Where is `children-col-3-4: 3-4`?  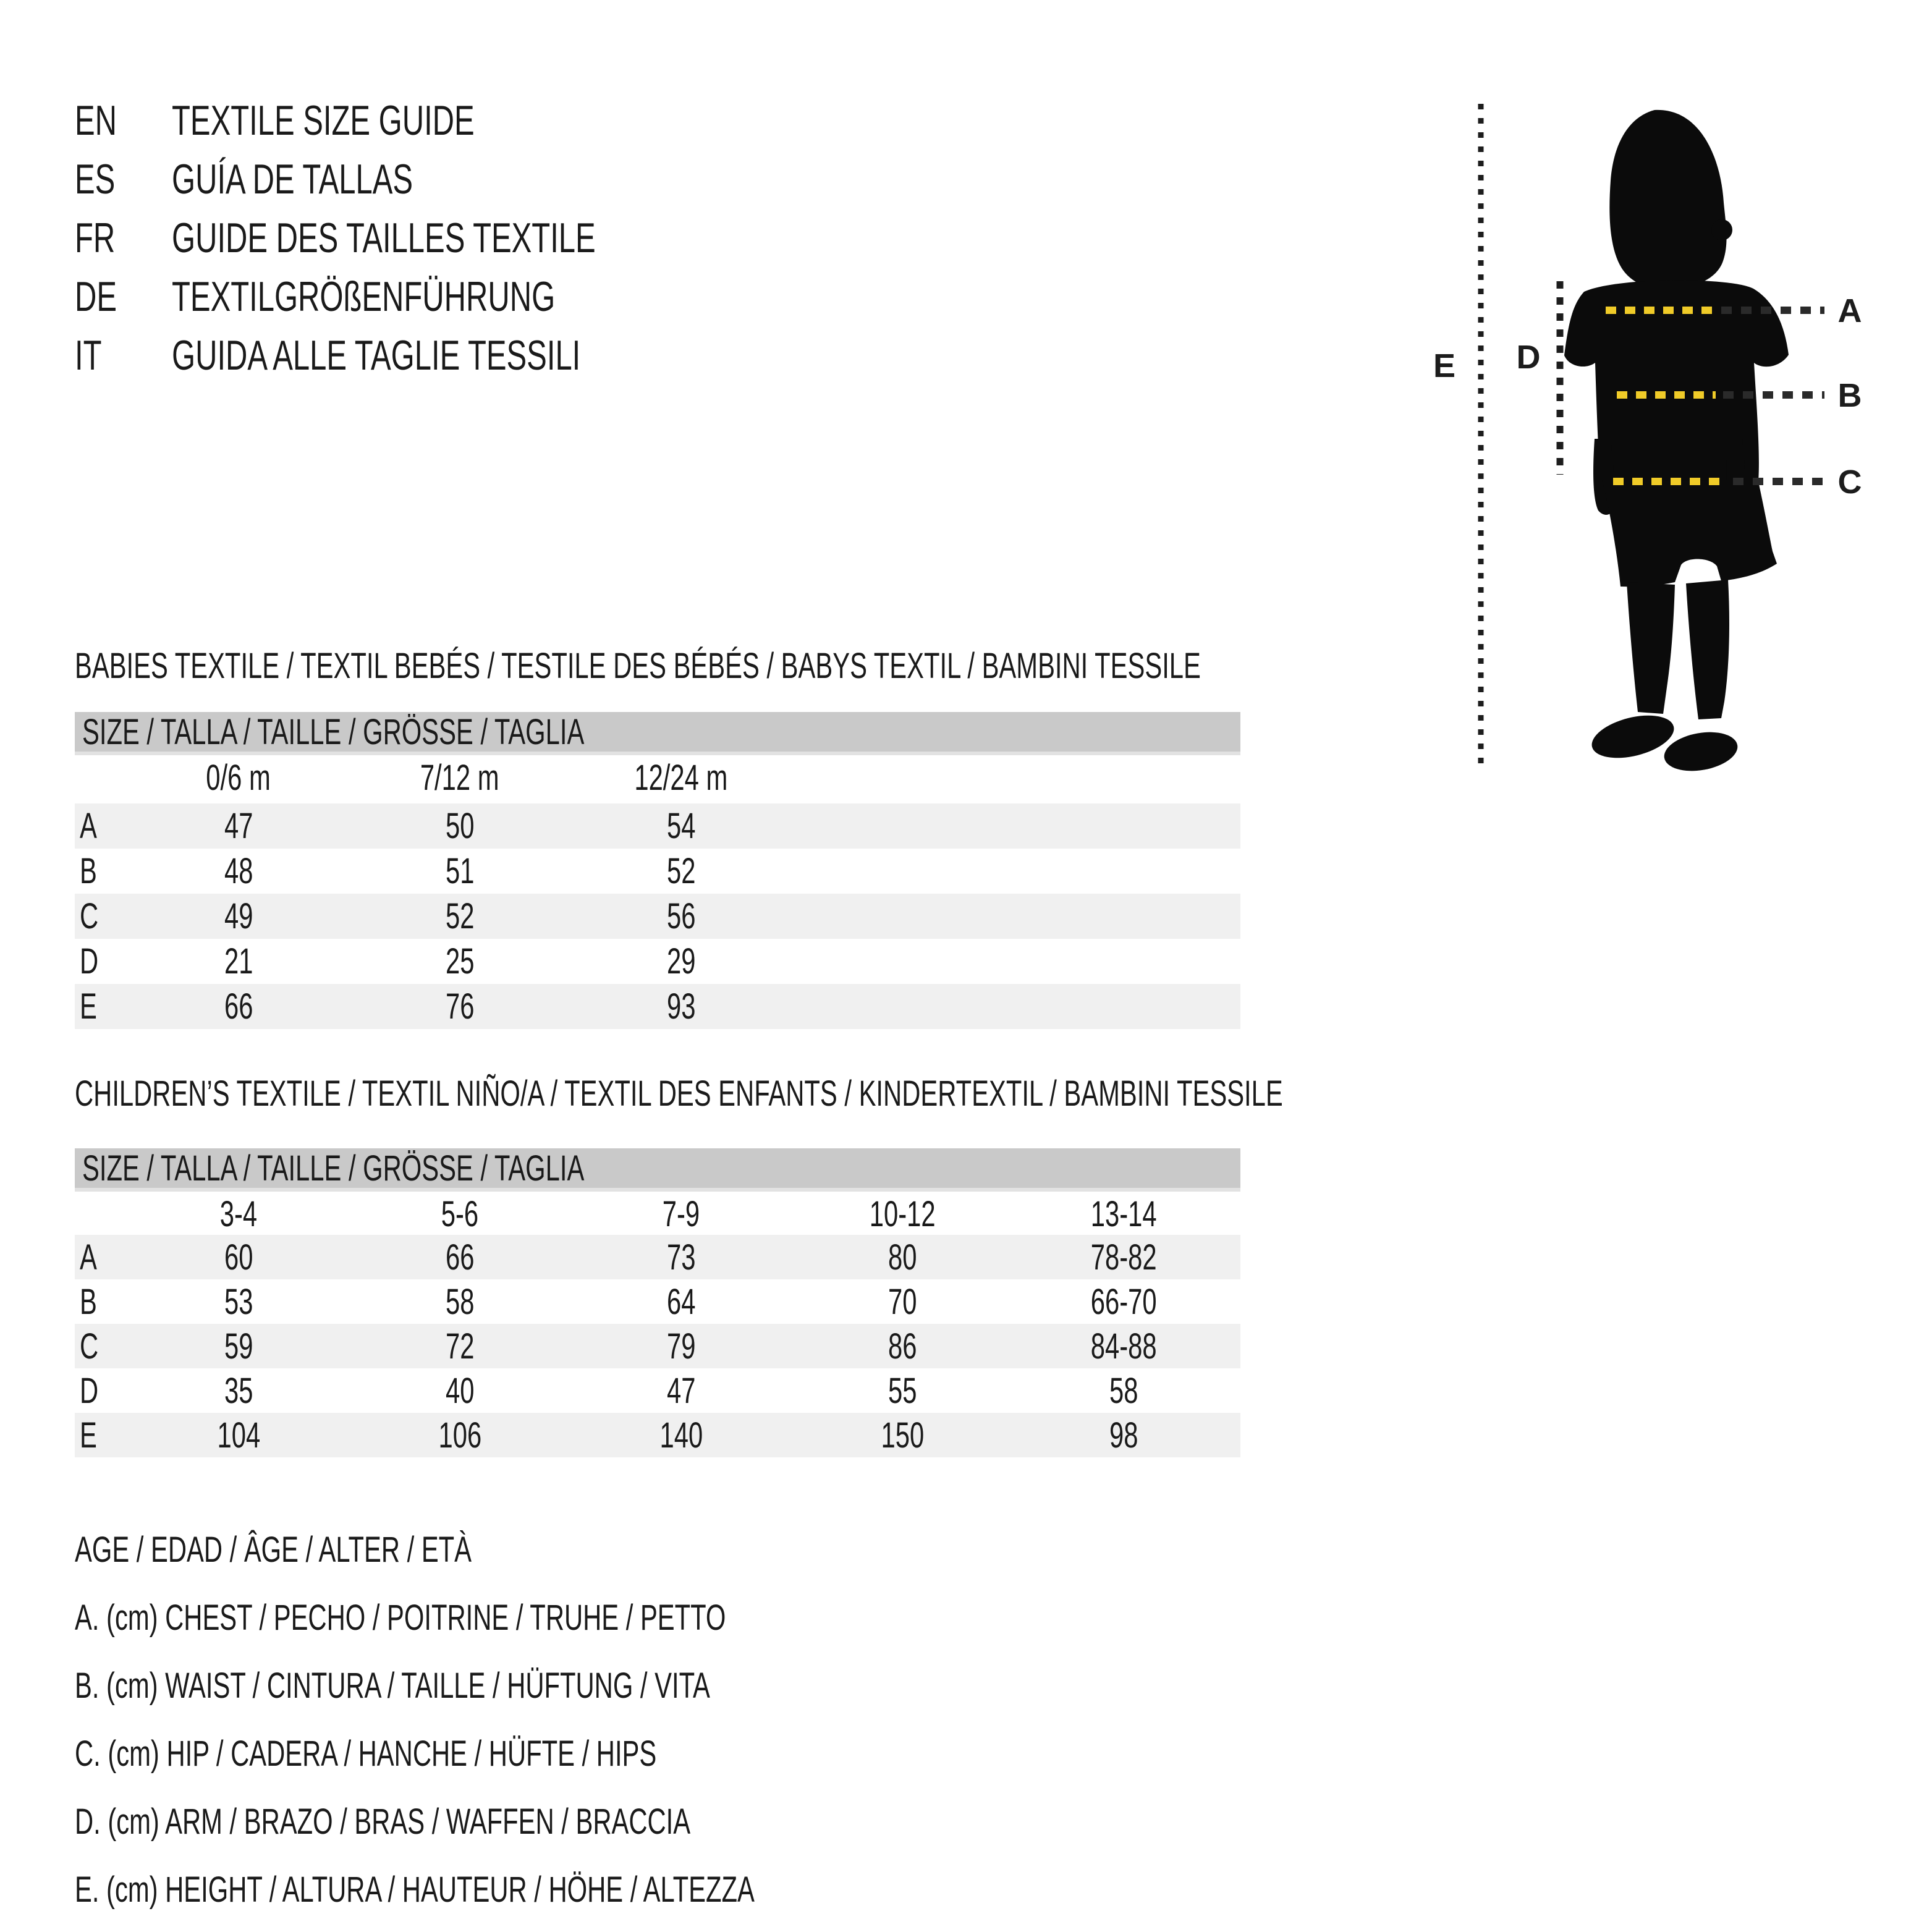 children-col-3-4: 3-4 is located at coordinates (238, 1213).